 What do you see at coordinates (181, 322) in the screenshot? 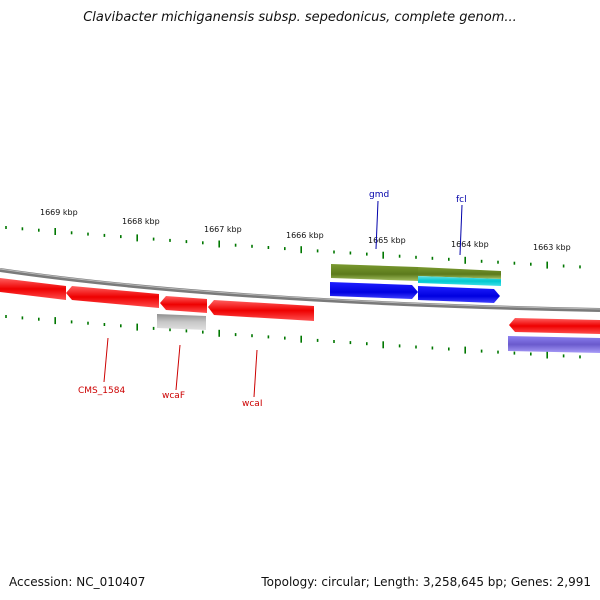
I see `grey-gene-arrow` at bounding box center [181, 322].